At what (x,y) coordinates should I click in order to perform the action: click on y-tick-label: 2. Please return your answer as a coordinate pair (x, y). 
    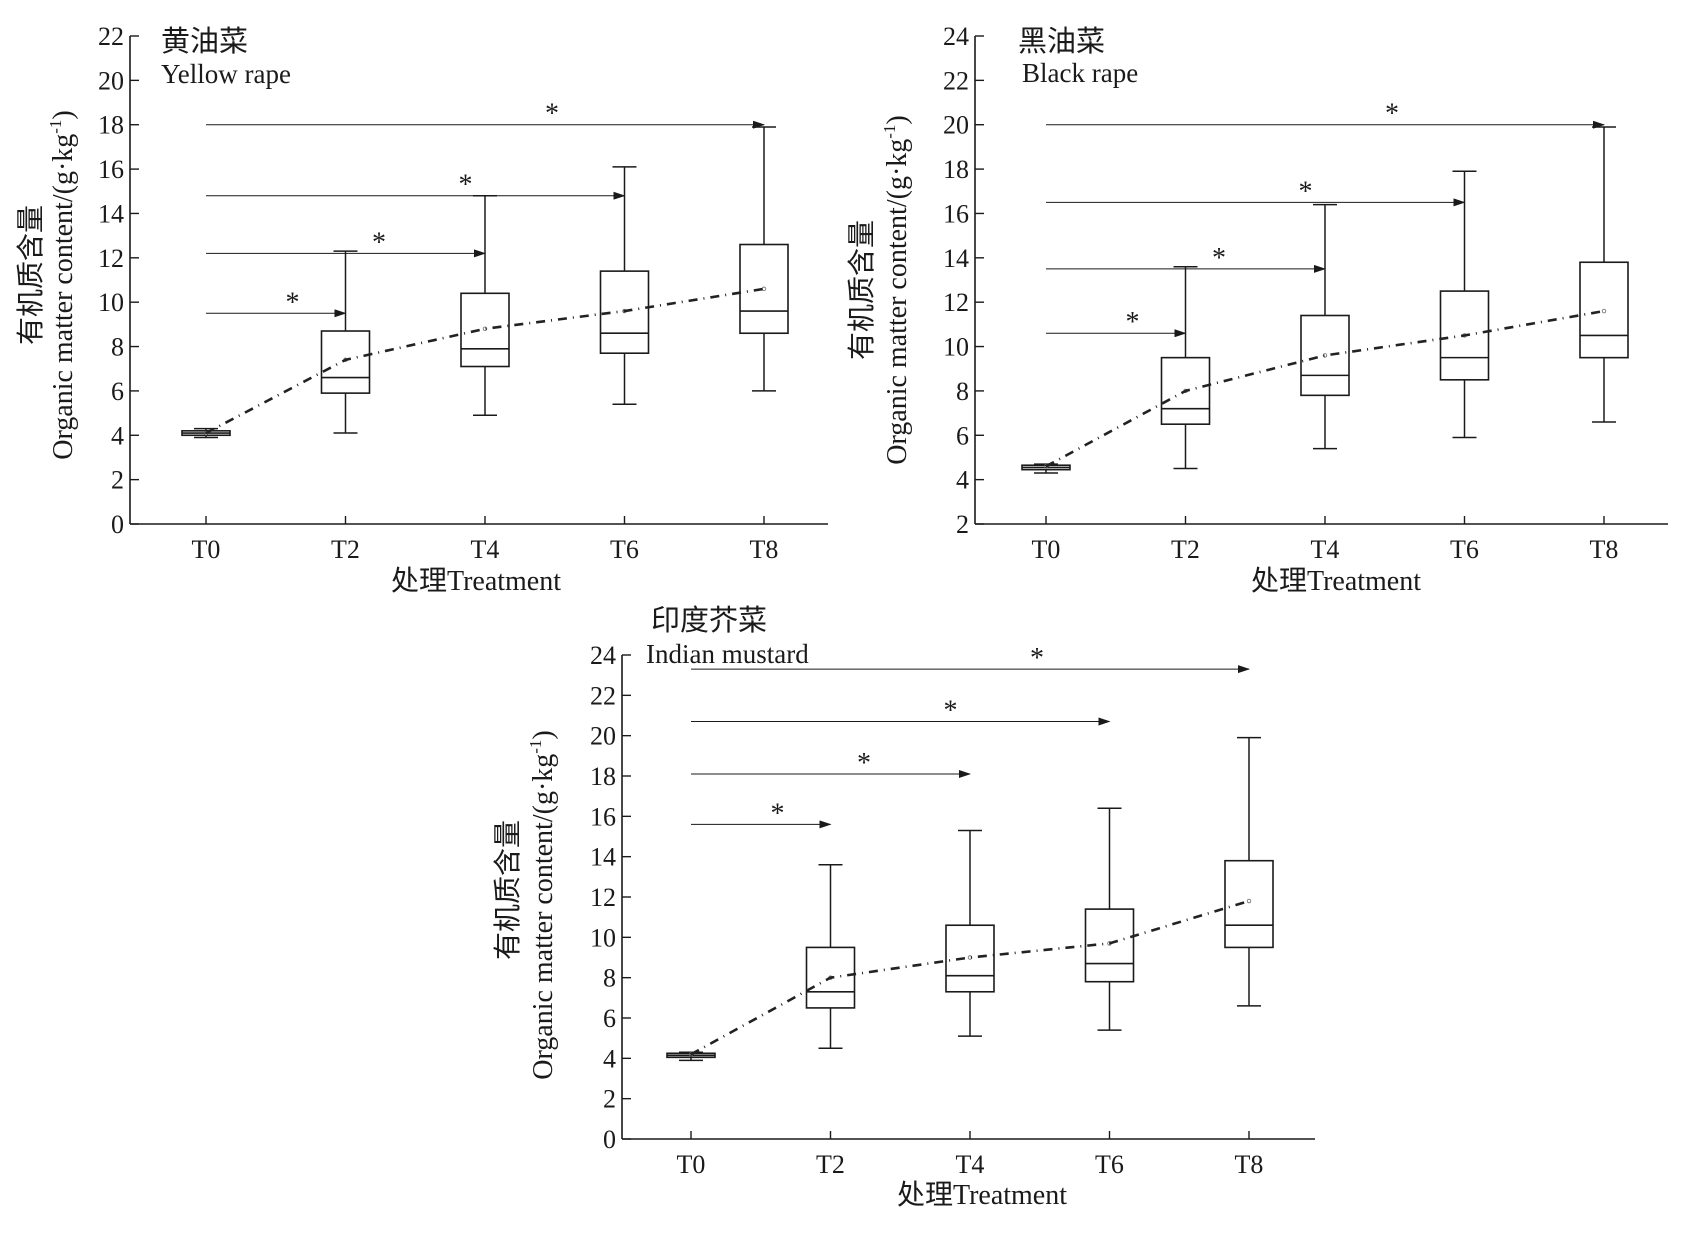
    Looking at the image, I should click on (609, 1099).